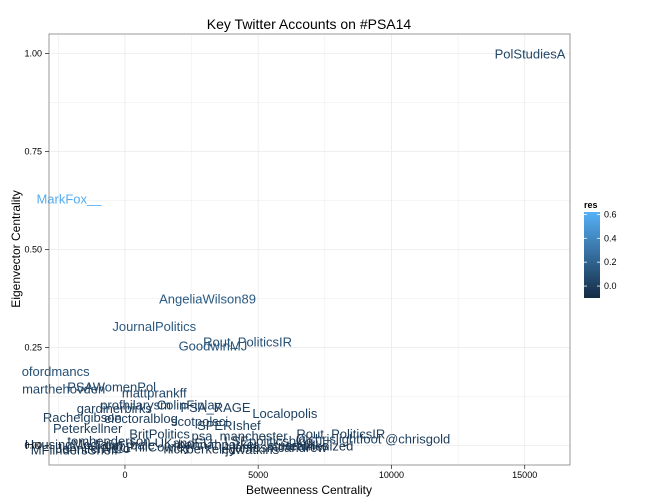 This screenshot has width=648, height=504. Describe the element at coordinates (207, 298) in the screenshot. I see `point-label: AngeliaWilson89` at that location.